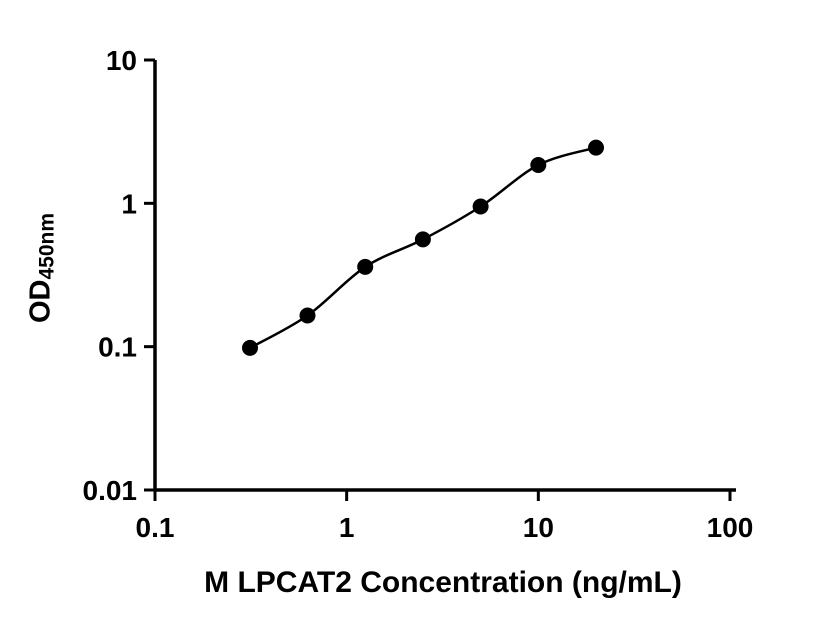 The height and width of the screenshot is (640, 816). What do you see at coordinates (129, 203) in the screenshot?
I see `y-tick-label: 1` at bounding box center [129, 203].